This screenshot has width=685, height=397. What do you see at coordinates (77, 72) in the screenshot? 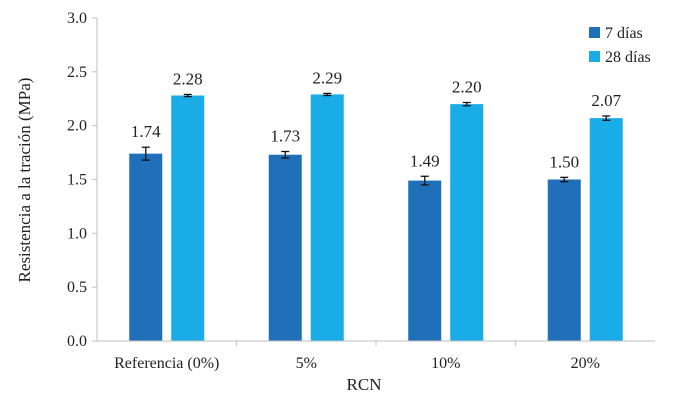
I see `y-tick-label: 2.5` at bounding box center [77, 72].